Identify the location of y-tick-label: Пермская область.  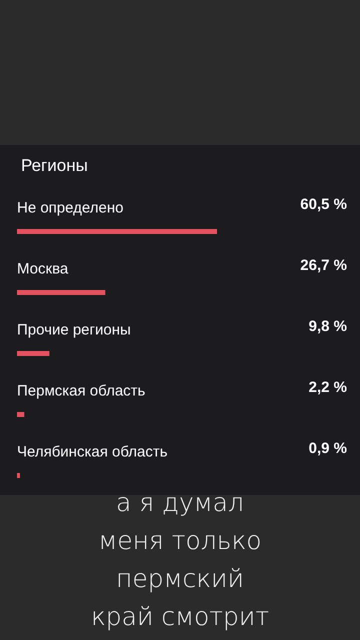
(81, 391).